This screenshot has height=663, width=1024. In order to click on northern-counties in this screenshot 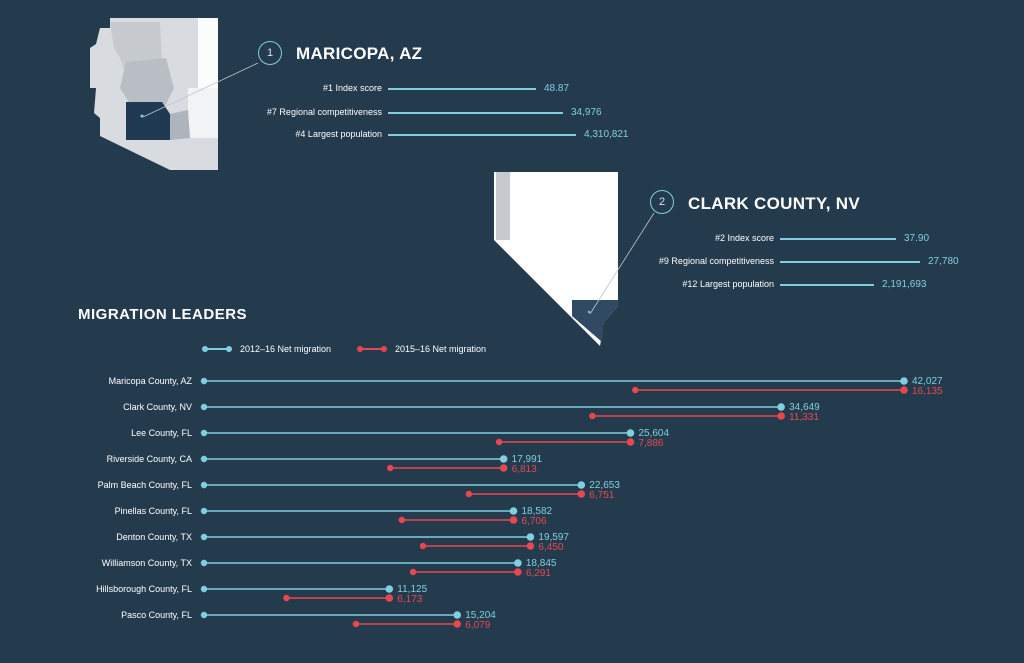, I will do `click(136, 46)`.